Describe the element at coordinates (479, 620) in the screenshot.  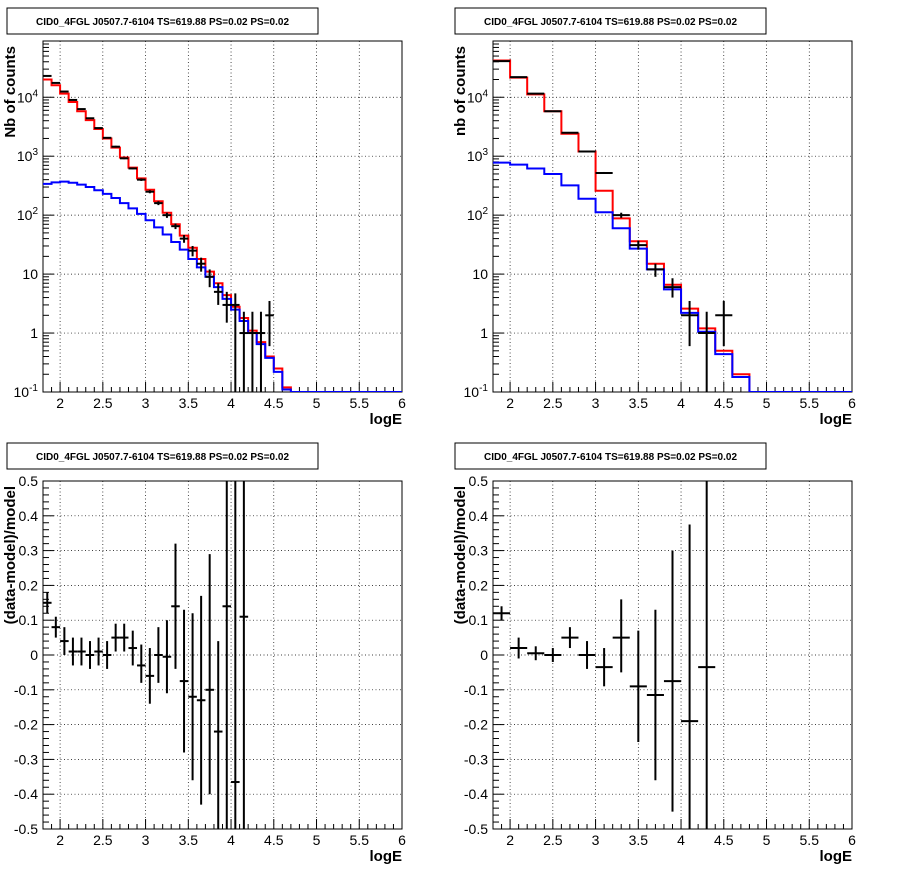
I see `y-tick-label: 0.1` at that location.